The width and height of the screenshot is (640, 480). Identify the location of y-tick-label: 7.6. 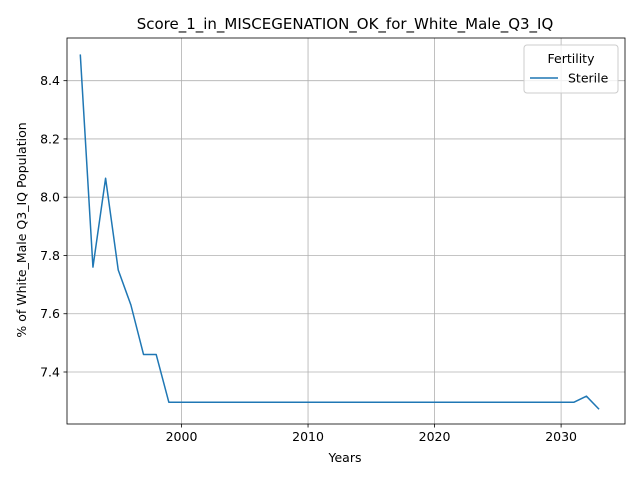
(50, 313).